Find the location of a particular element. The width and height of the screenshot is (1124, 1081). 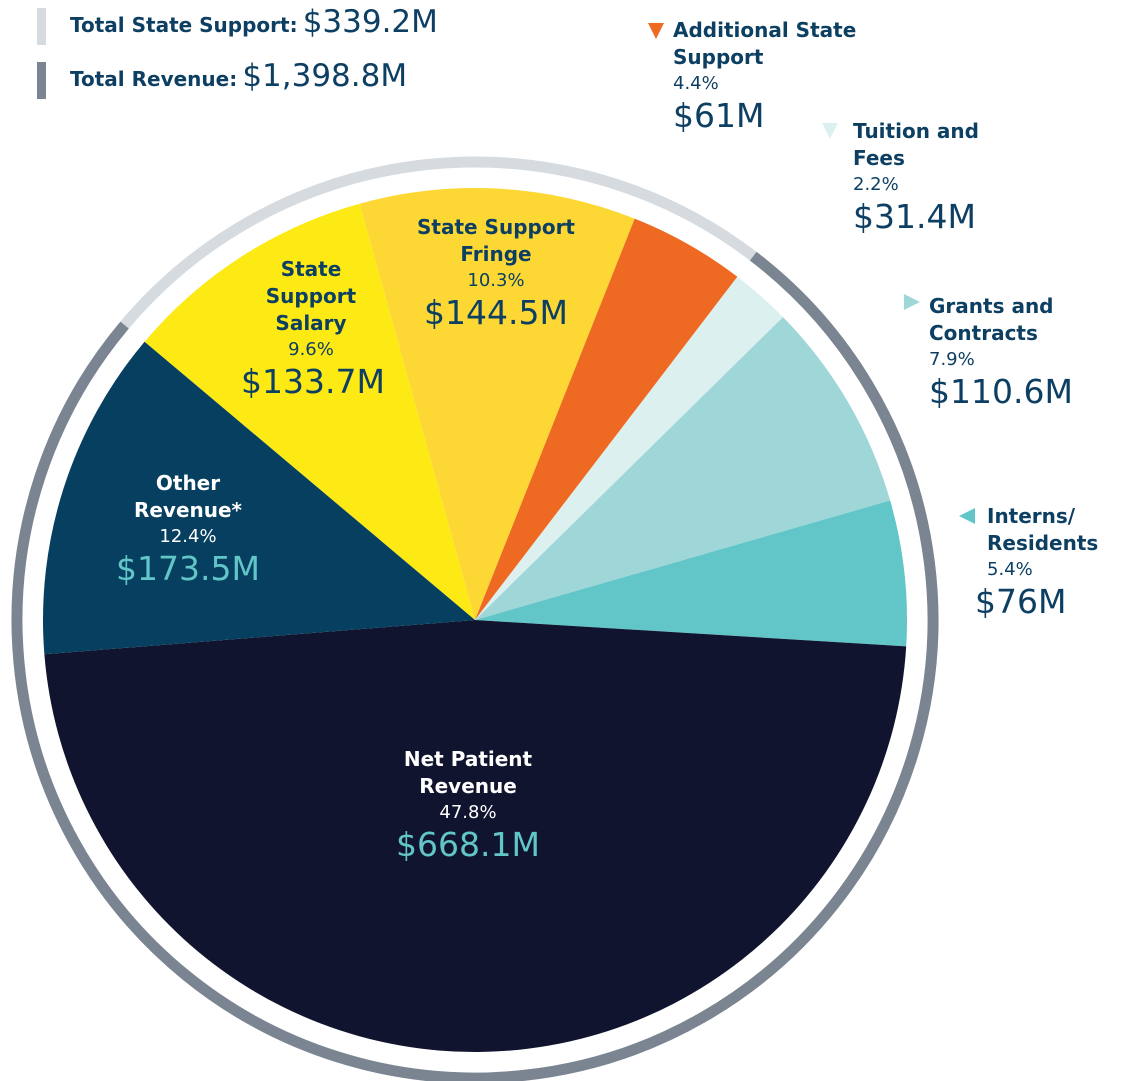

category-name: Additional State Support is located at coordinates (765, 43).